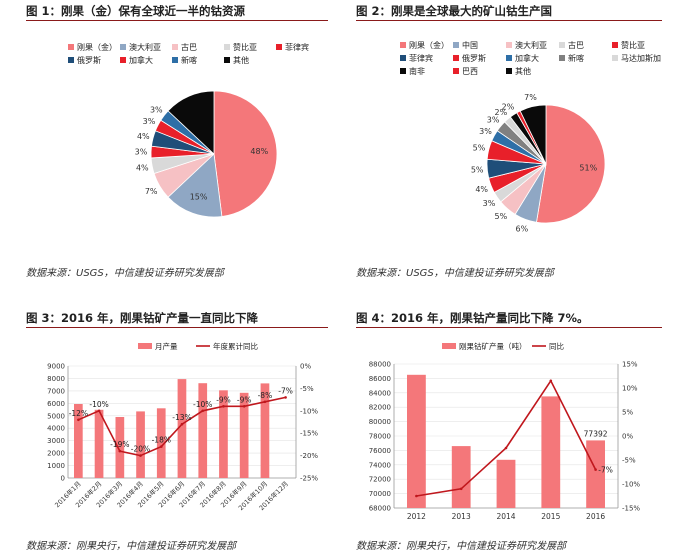  Describe the element at coordinates (523, 71) in the screenshot. I see `legend-label-12: 其他` at that location.